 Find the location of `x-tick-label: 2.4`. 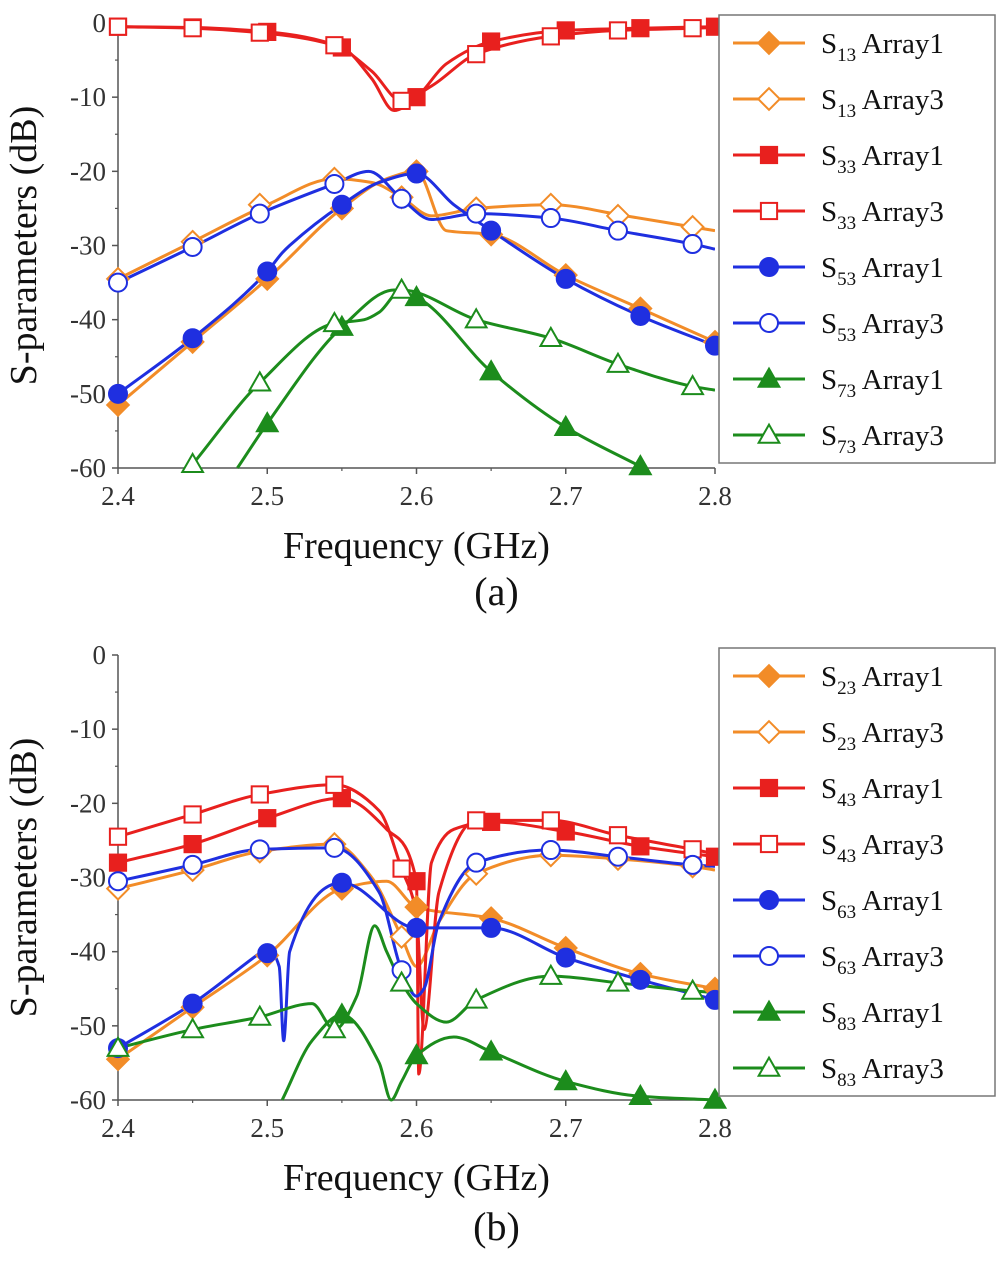

x-tick-label: 2.4 is located at coordinates (118, 1128).